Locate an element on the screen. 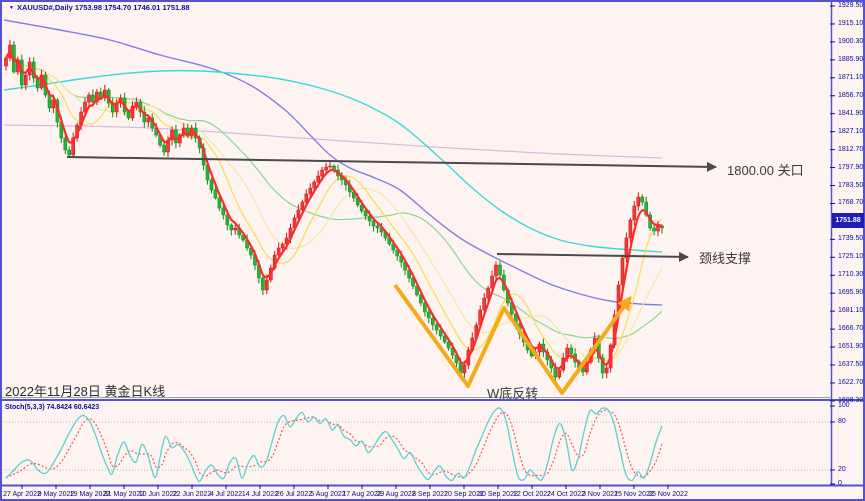 This screenshot has width=865, height=501. price-tick-label: 1929.50 is located at coordinates (851, 5).